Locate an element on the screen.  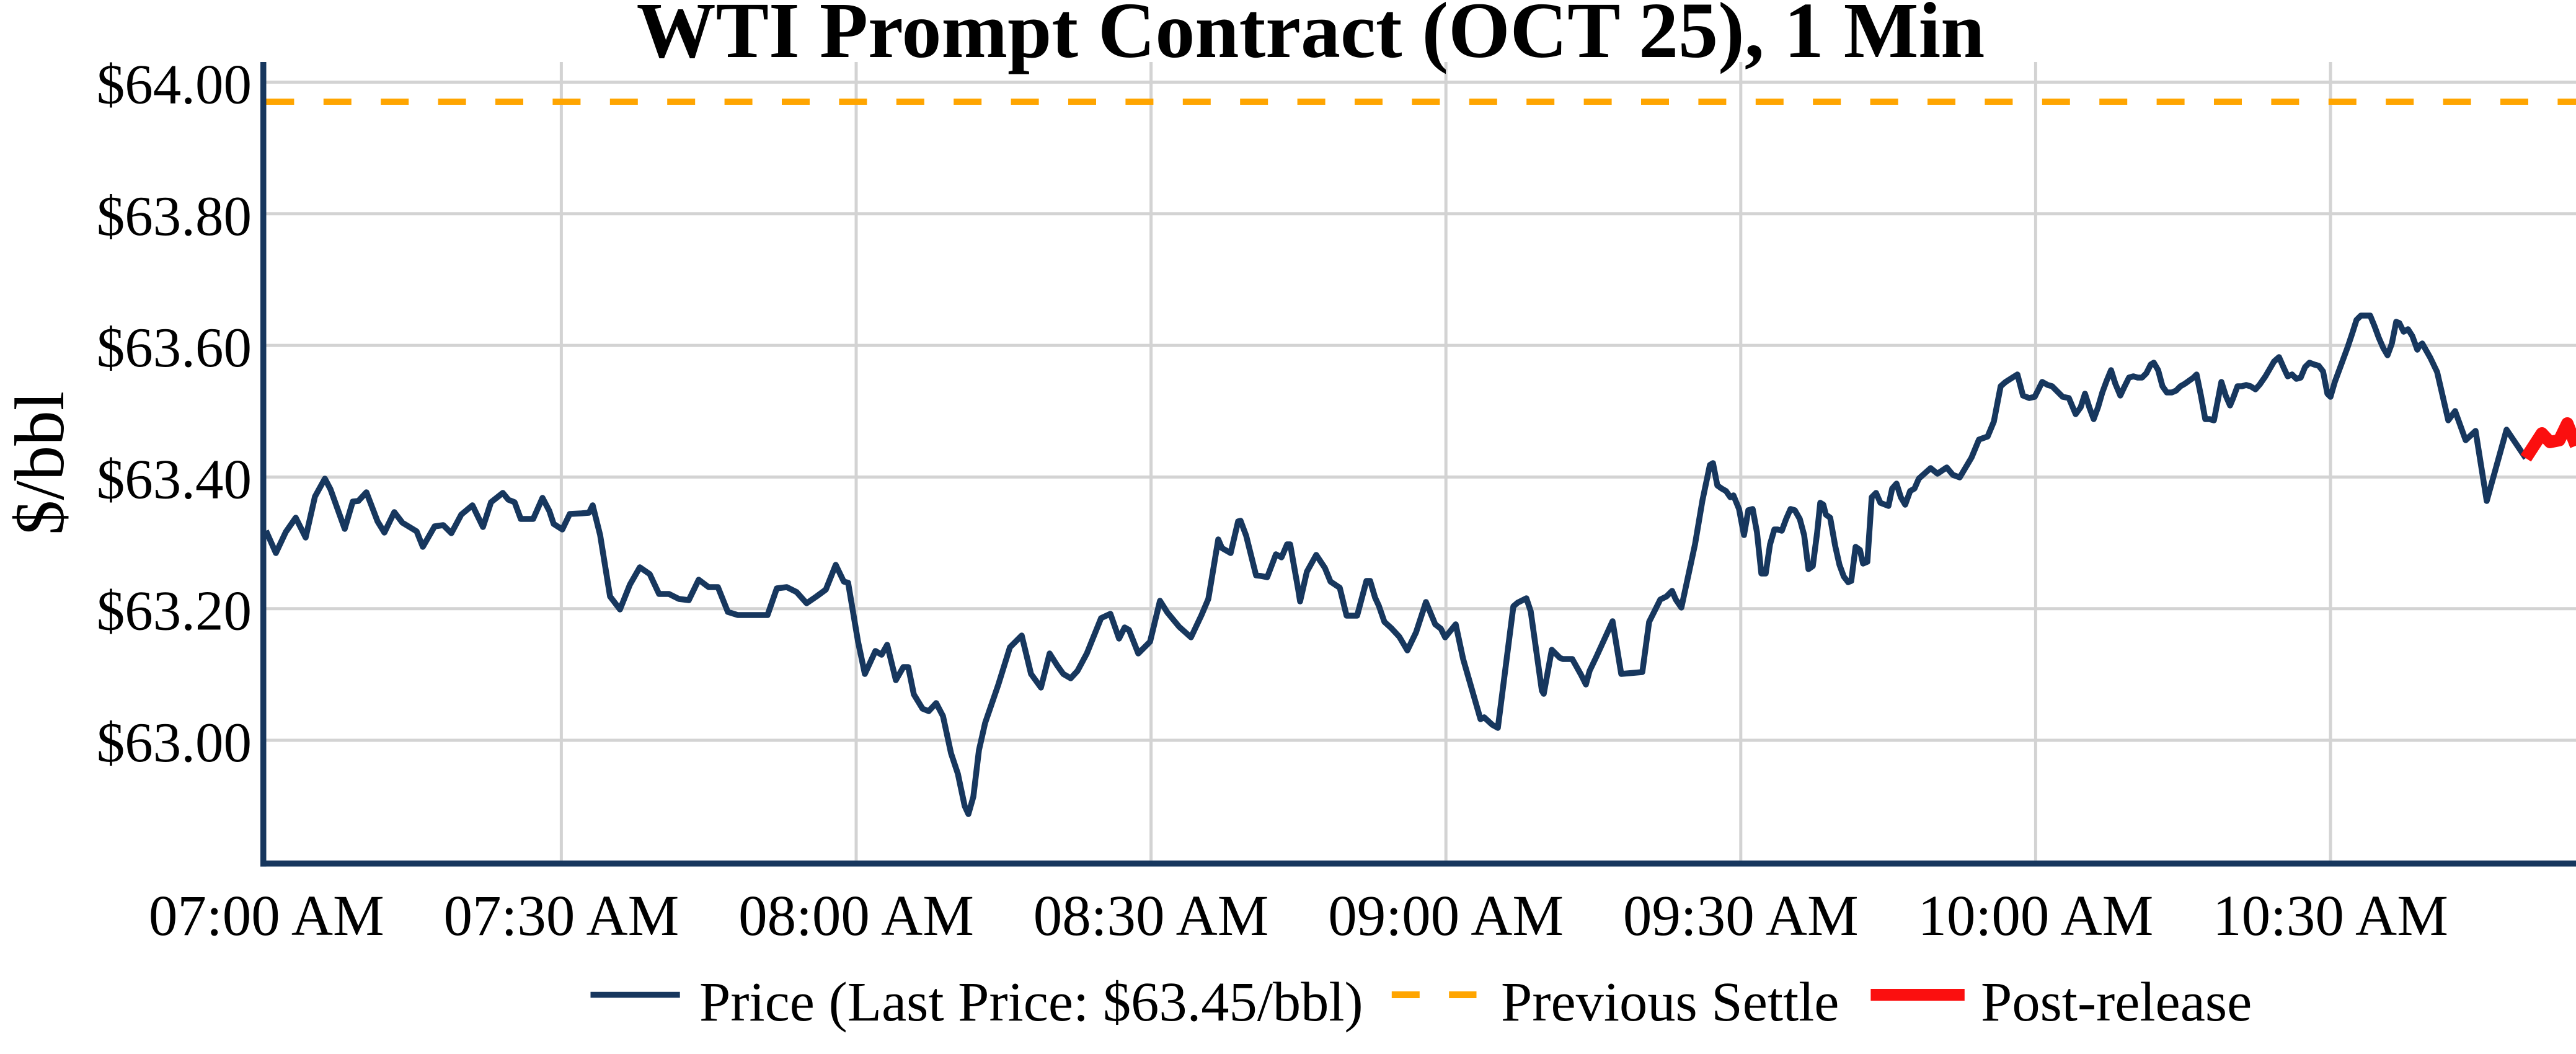
svg-text: $63.40 is located at coordinates (175, 479).